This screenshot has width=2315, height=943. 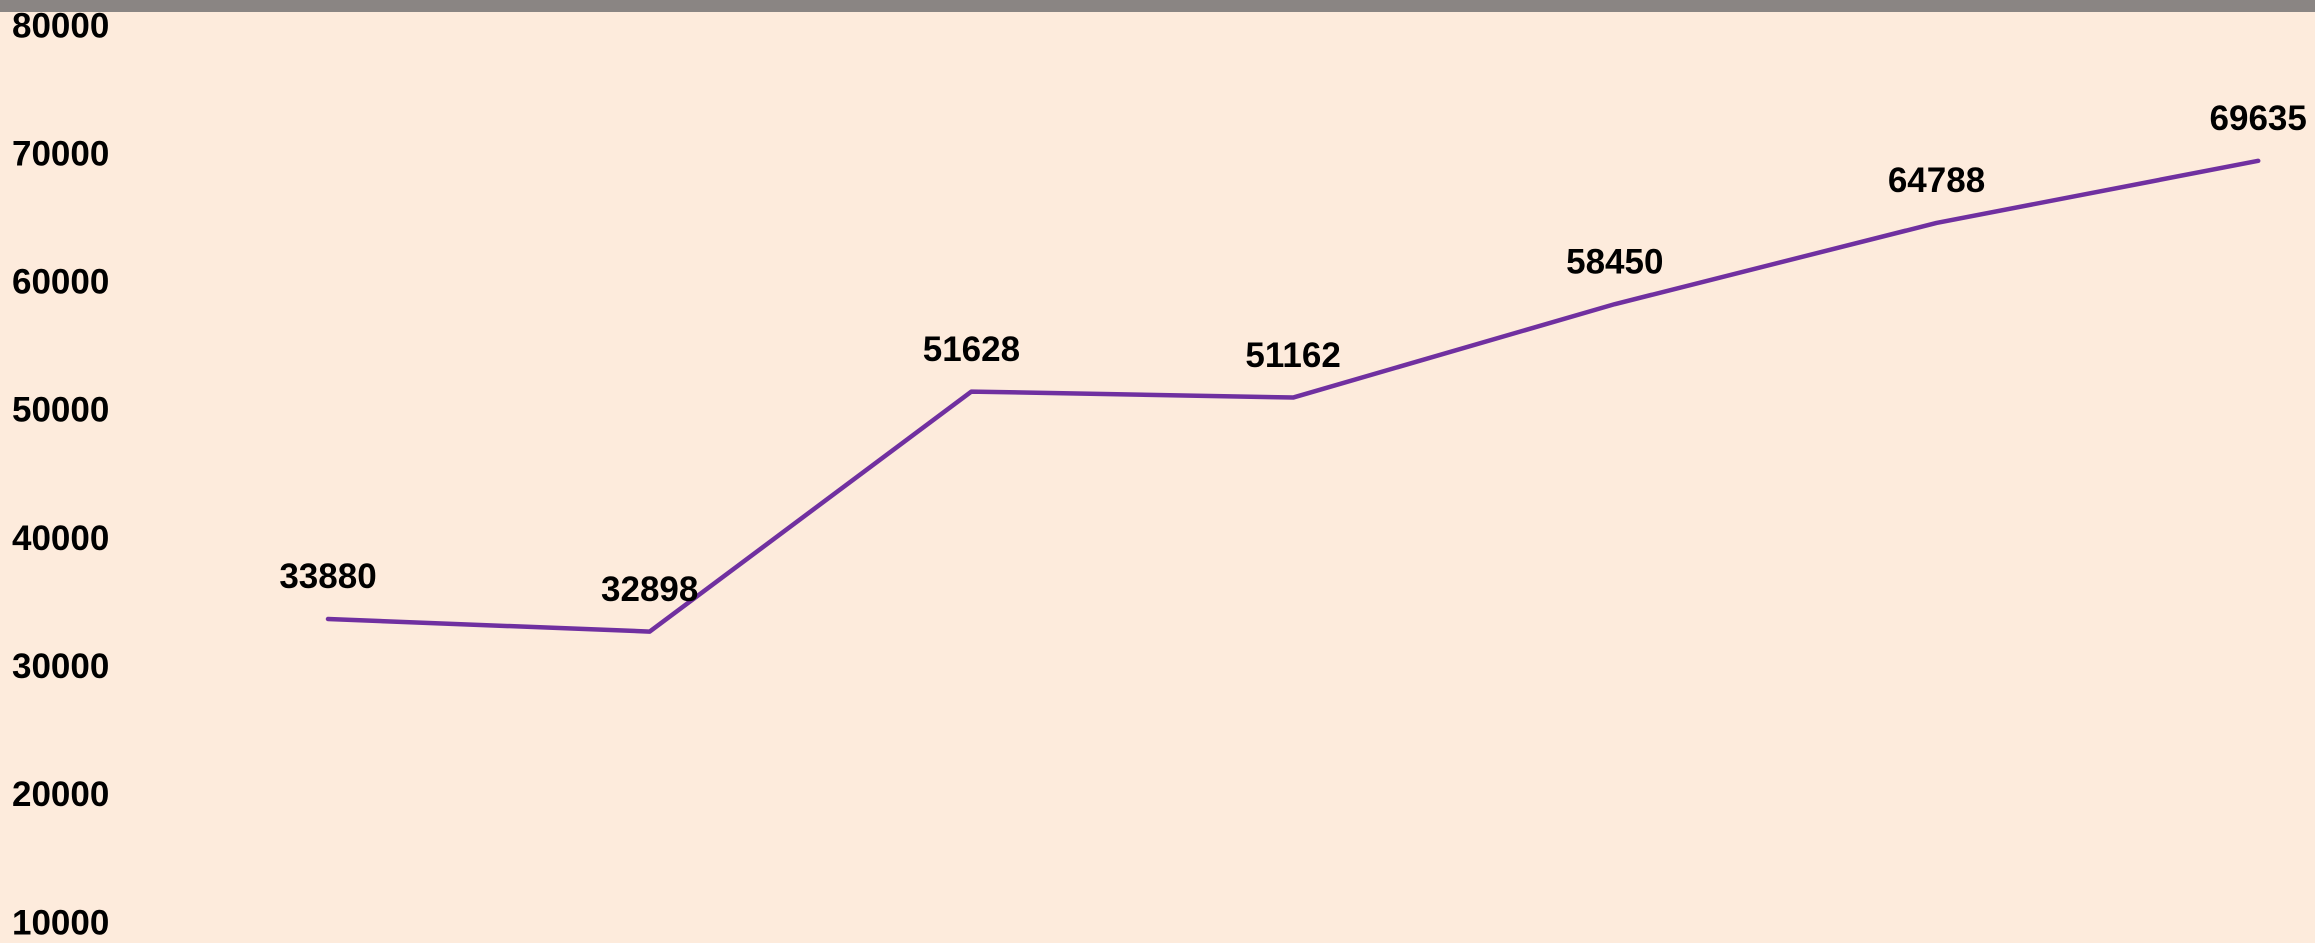 I want to click on y-tick-label: 40000, so click(x=60, y=538).